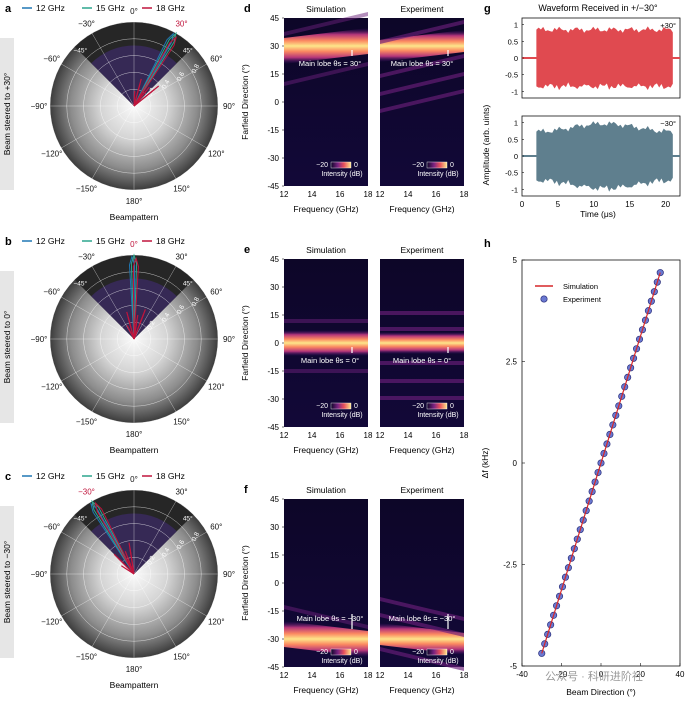 The height and width of the screenshot is (701, 685). What do you see at coordinates (485, 462) in the screenshot?
I see `scatter-ylabel: Δf (kHz)` at bounding box center [485, 462].